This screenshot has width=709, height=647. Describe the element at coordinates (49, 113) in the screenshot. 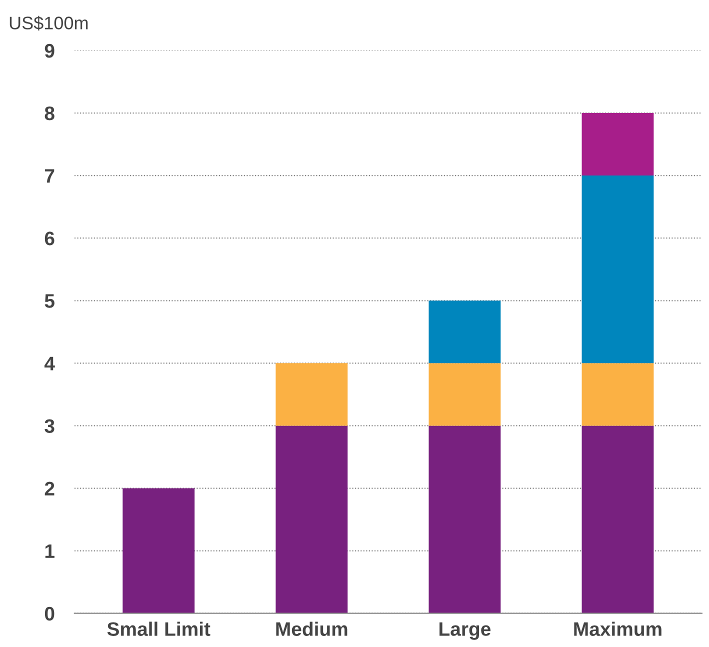

I see `y-tick-label: 8` at that location.